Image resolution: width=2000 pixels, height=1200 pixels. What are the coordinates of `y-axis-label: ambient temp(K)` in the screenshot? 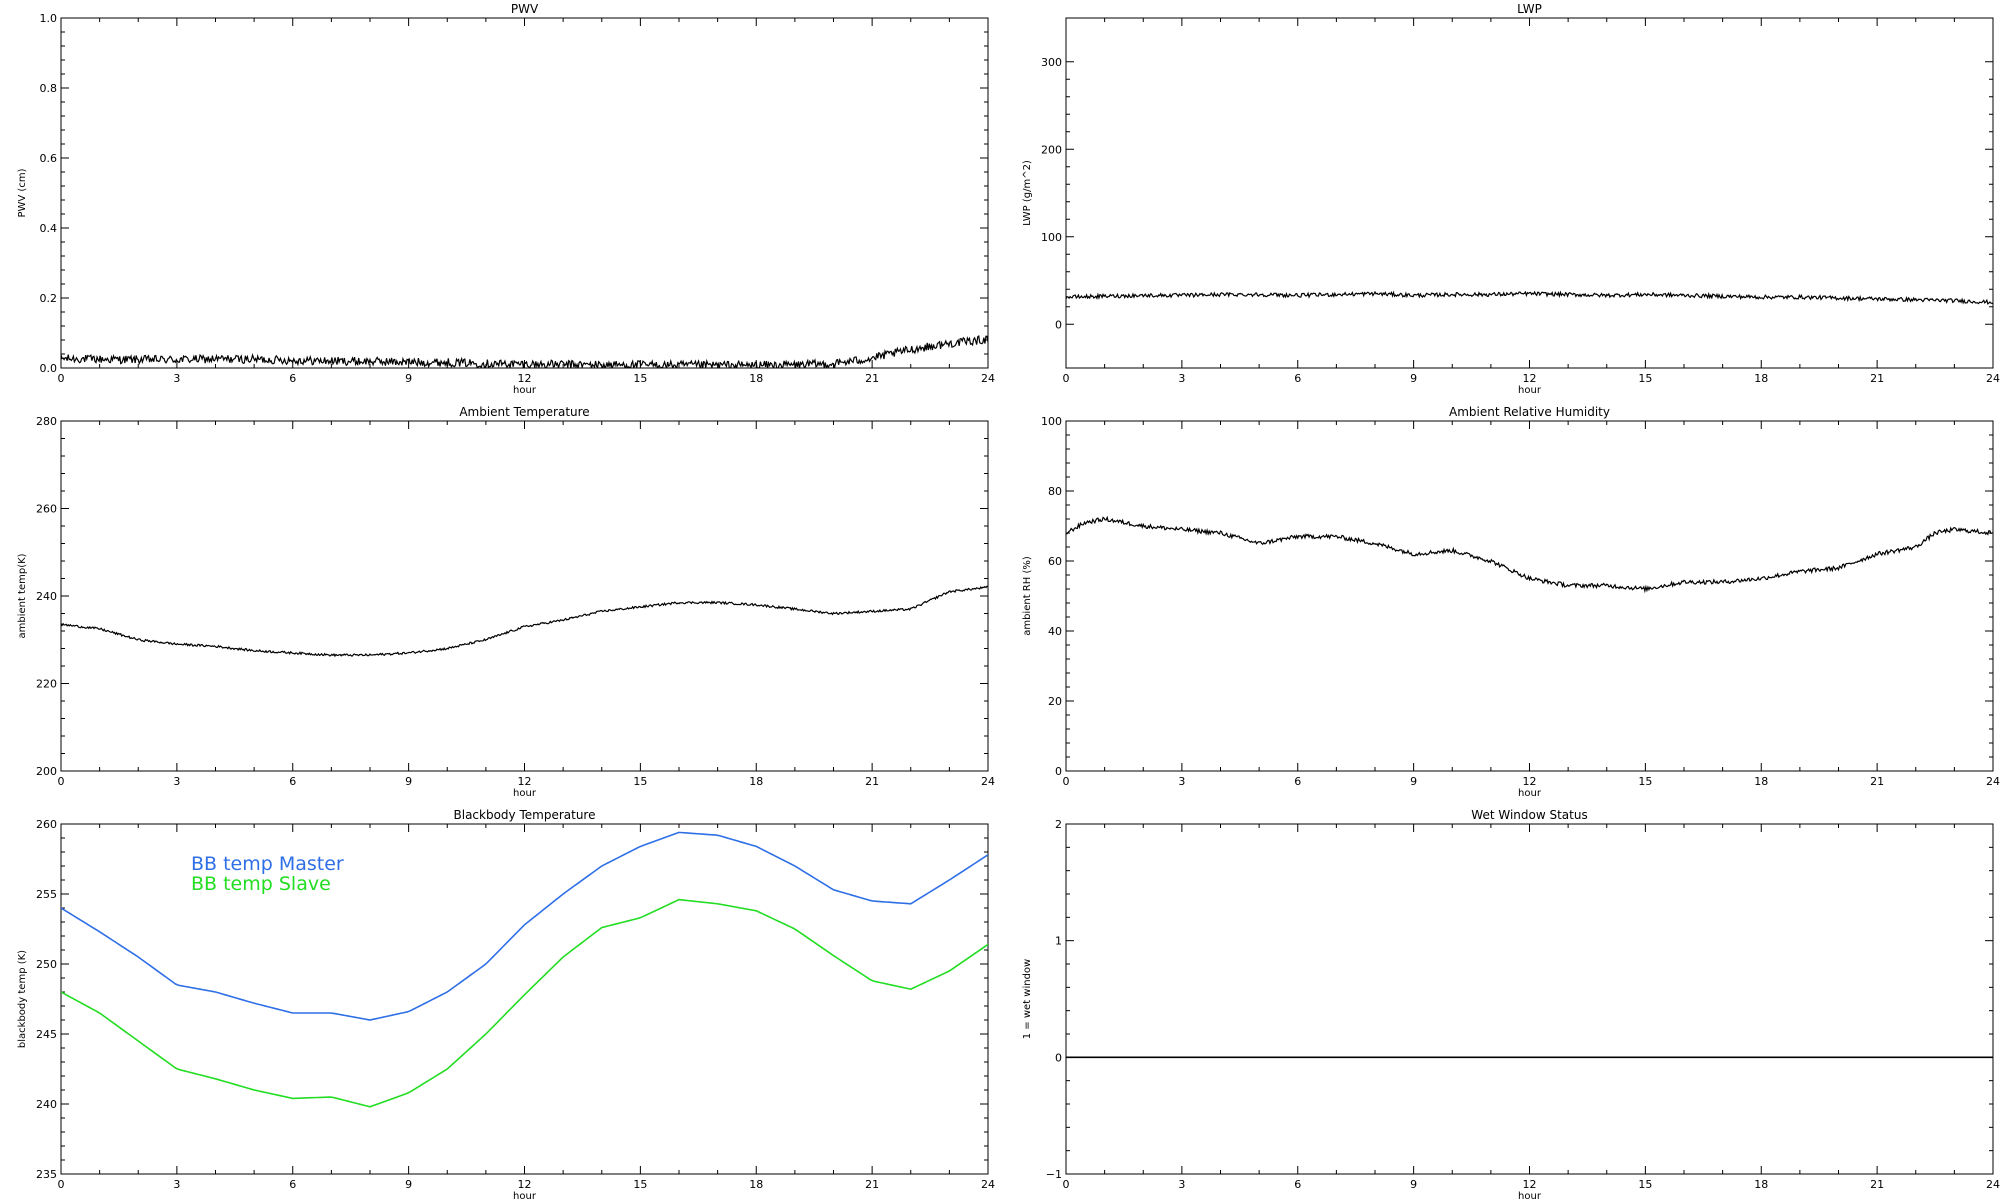 It's located at (22, 595).